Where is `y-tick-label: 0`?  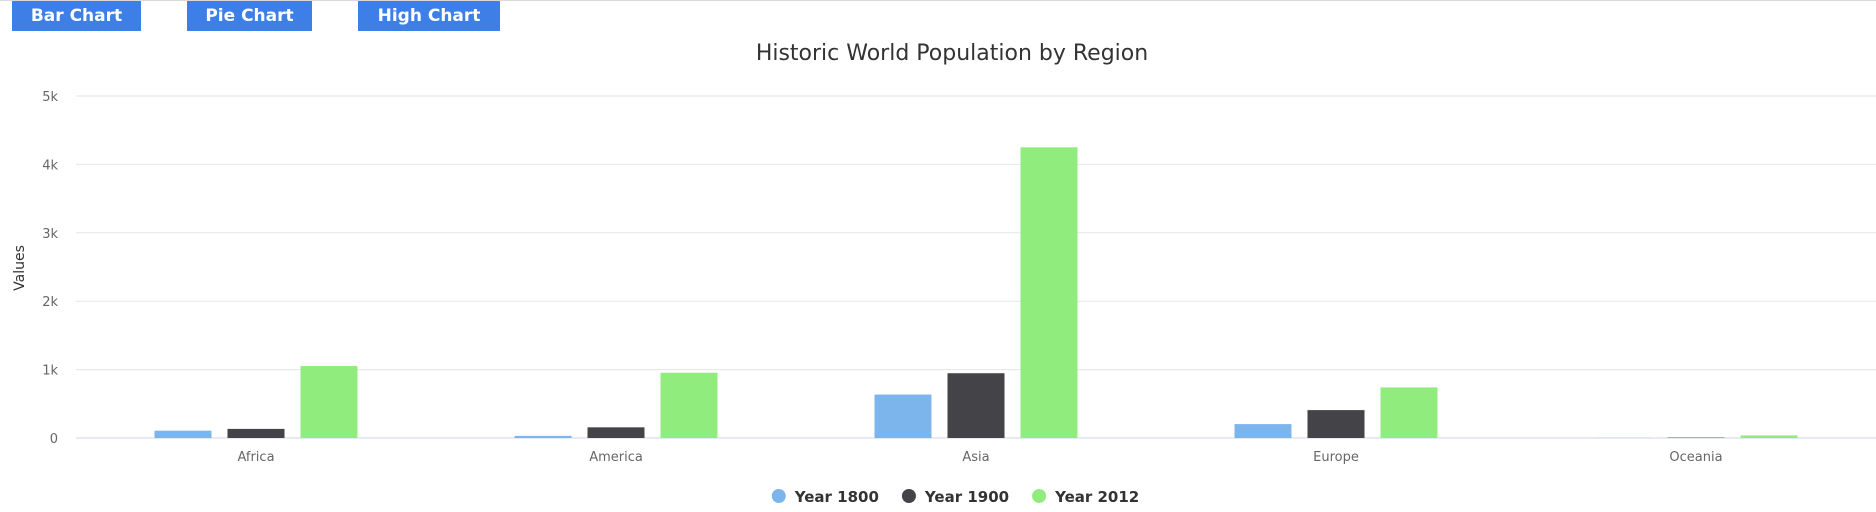 y-tick-label: 0 is located at coordinates (54, 439).